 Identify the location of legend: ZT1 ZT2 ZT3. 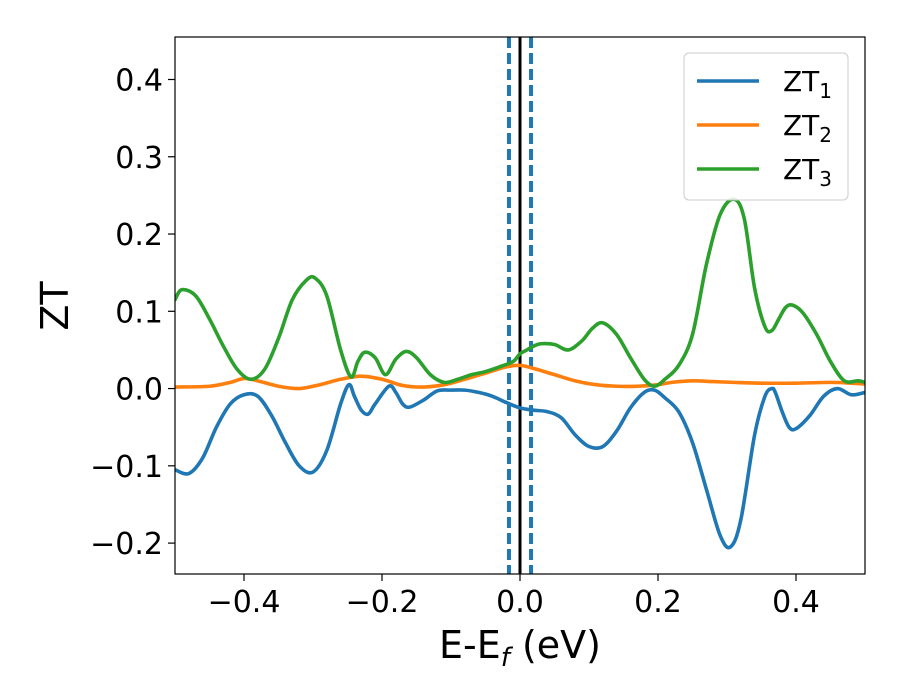
(766, 126).